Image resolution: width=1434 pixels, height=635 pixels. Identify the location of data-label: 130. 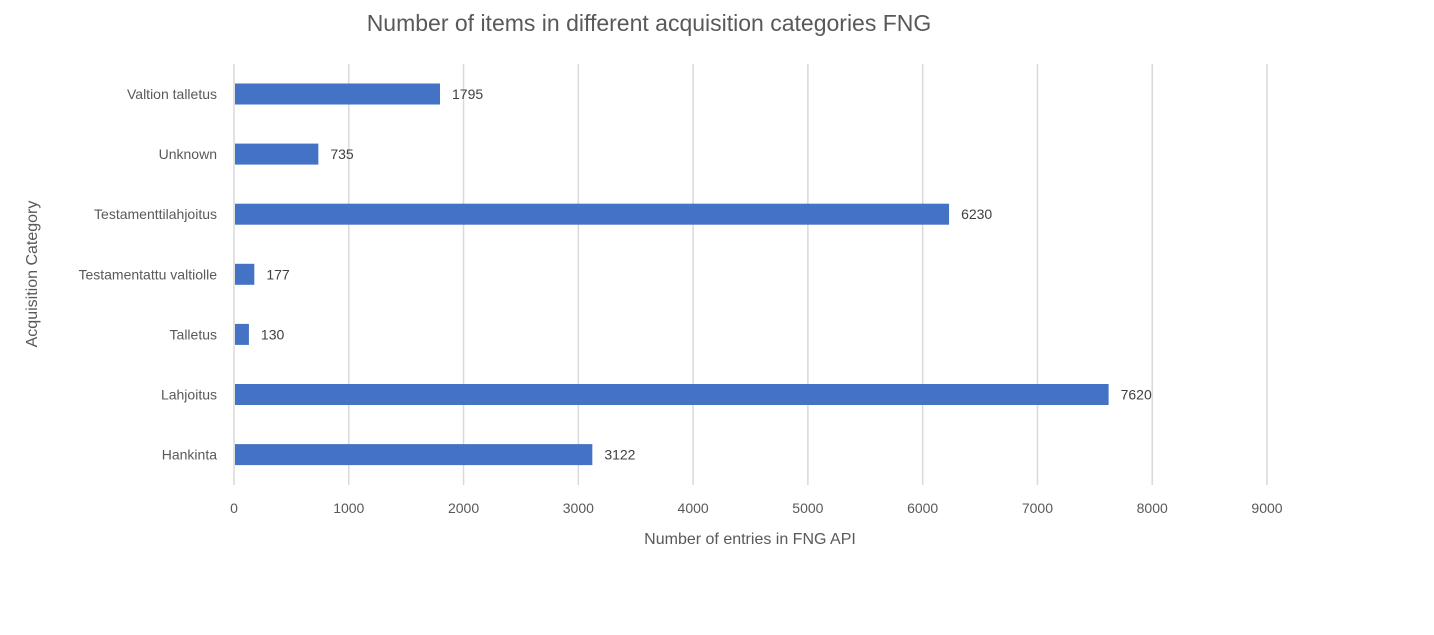
(273, 334).